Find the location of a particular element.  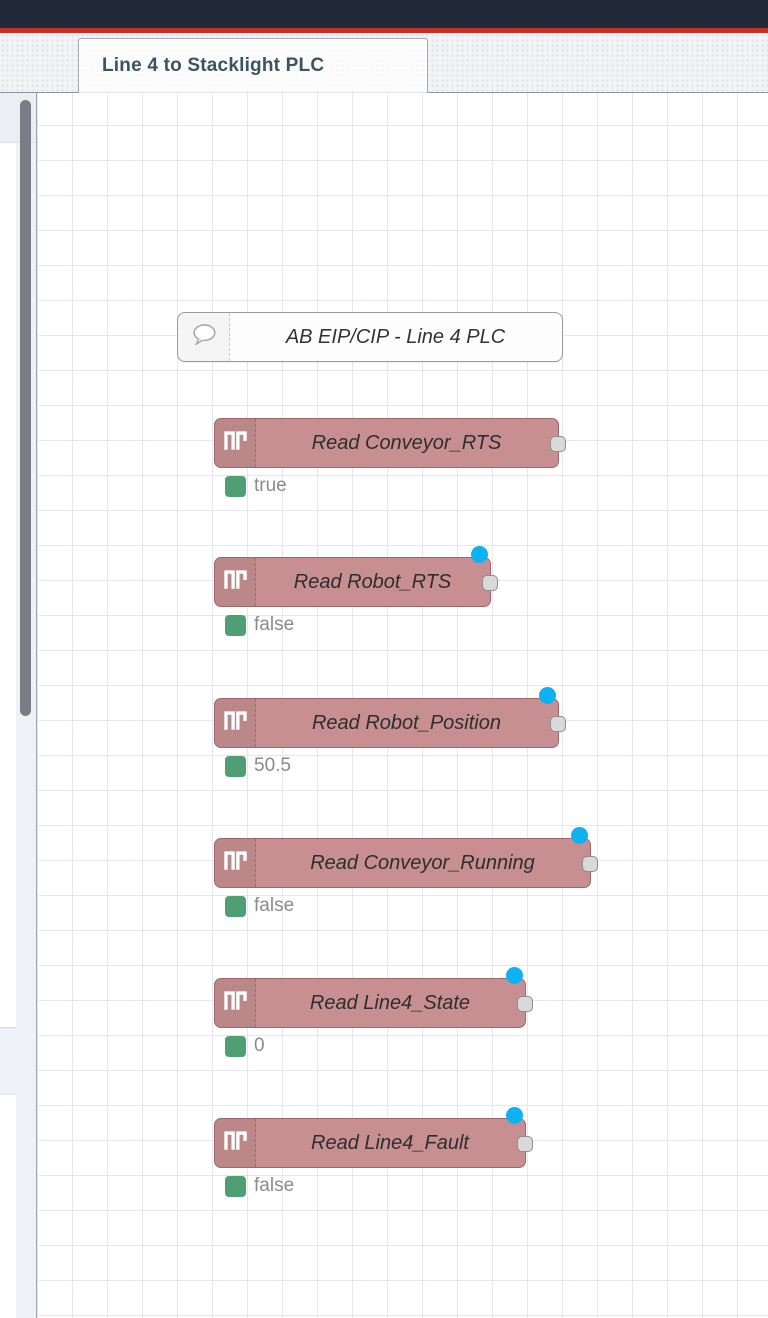

status-text: true is located at coordinates (270, 485).